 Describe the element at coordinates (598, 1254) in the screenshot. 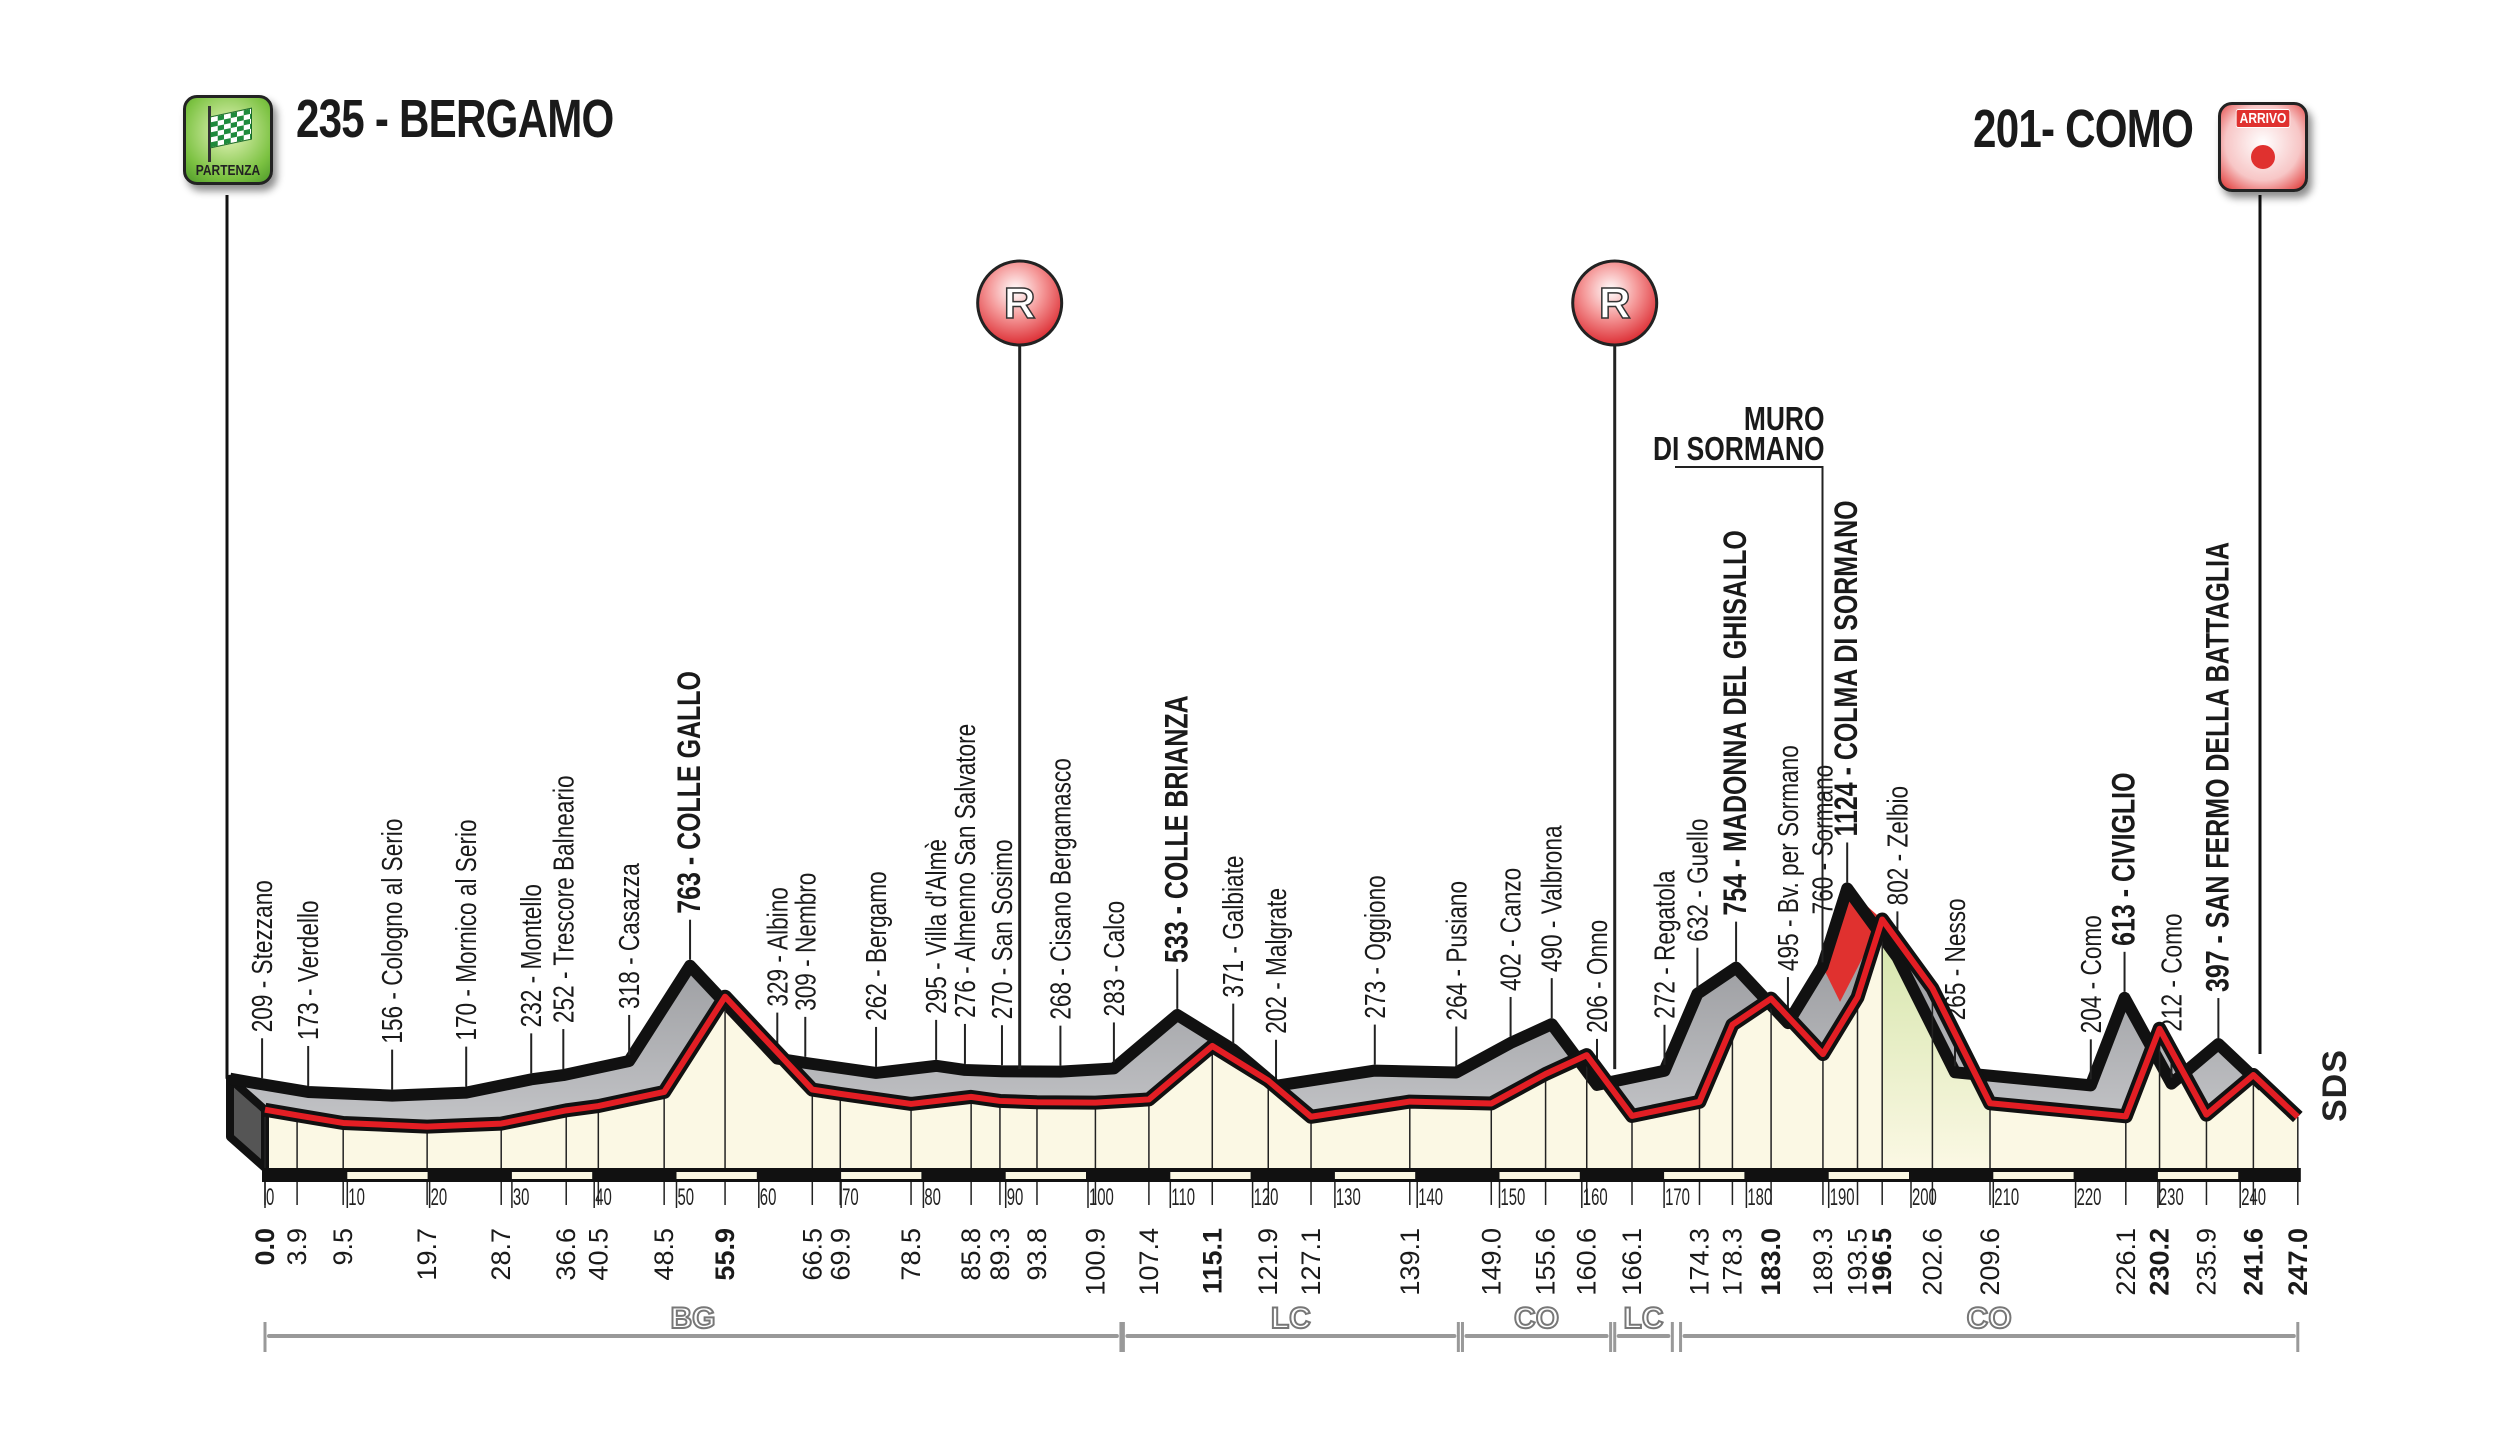

I see `waypoint-km-label: 40.5` at that location.